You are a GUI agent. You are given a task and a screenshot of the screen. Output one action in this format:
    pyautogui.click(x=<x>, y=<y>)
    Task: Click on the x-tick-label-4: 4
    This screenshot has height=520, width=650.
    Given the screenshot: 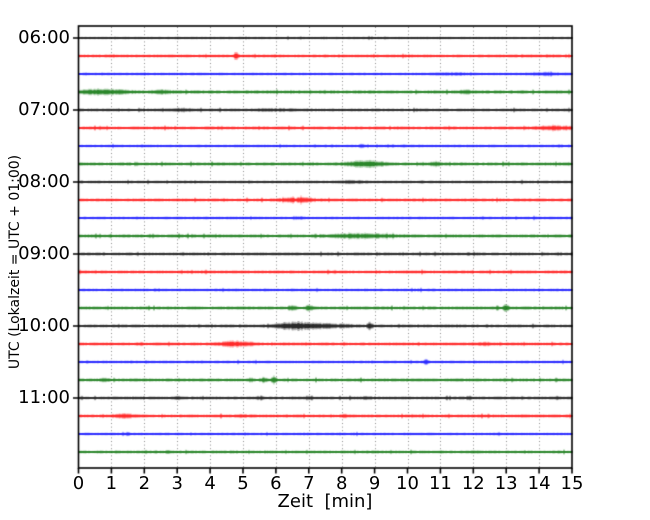 What is the action you would take?
    pyautogui.click(x=210, y=483)
    